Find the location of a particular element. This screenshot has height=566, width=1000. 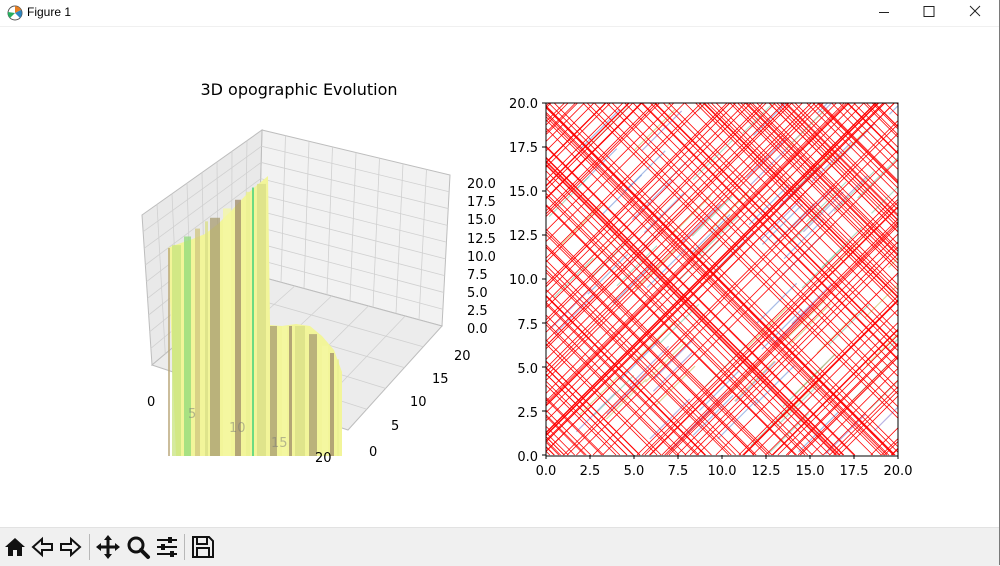

home-icon is located at coordinates (15, 547).